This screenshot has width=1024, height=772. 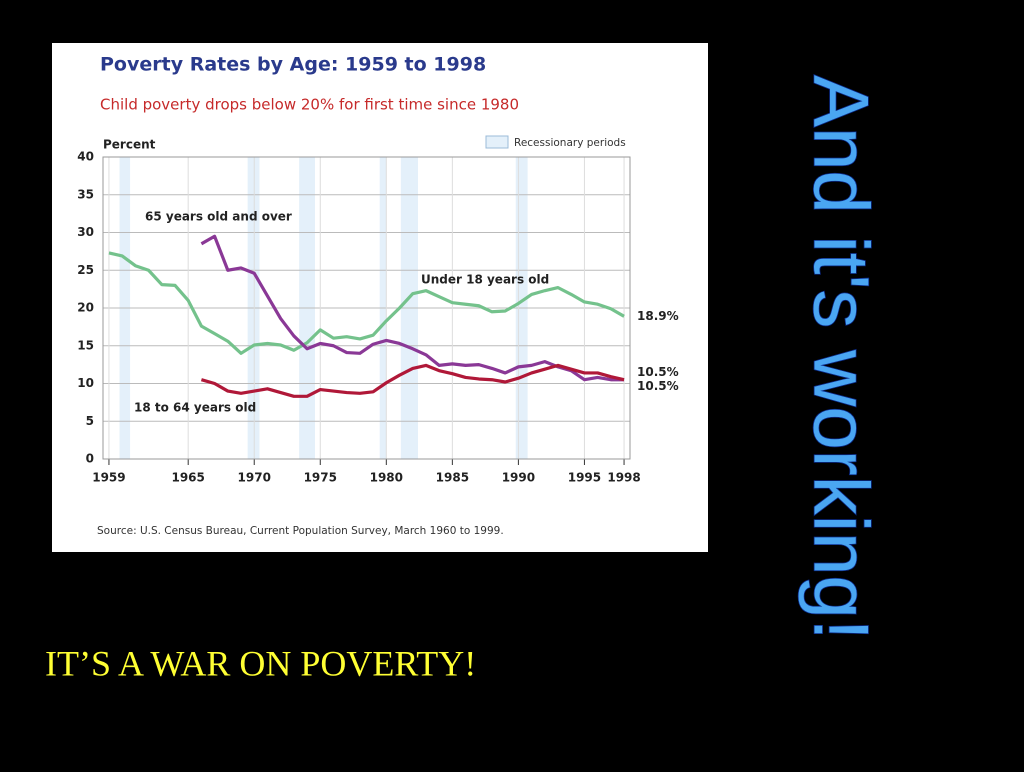 I want to click on legend-swatch, so click(x=497, y=142).